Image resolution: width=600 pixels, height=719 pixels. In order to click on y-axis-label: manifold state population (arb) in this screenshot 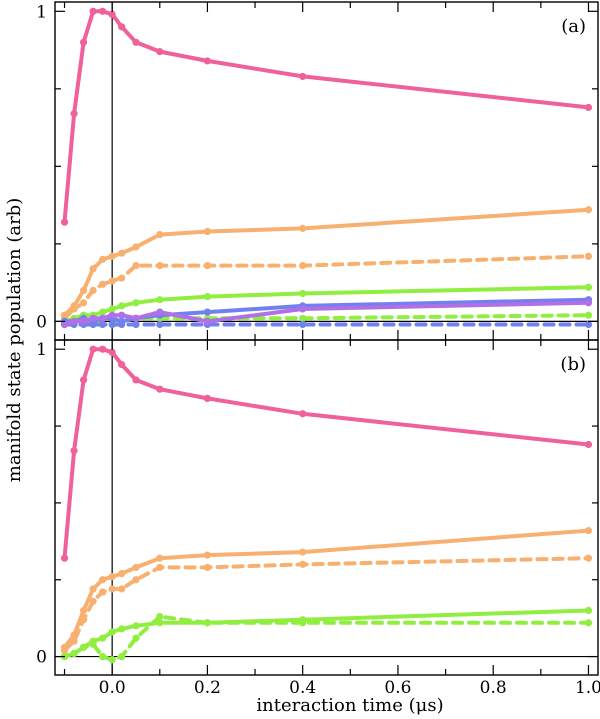, I will do `click(14, 340)`.